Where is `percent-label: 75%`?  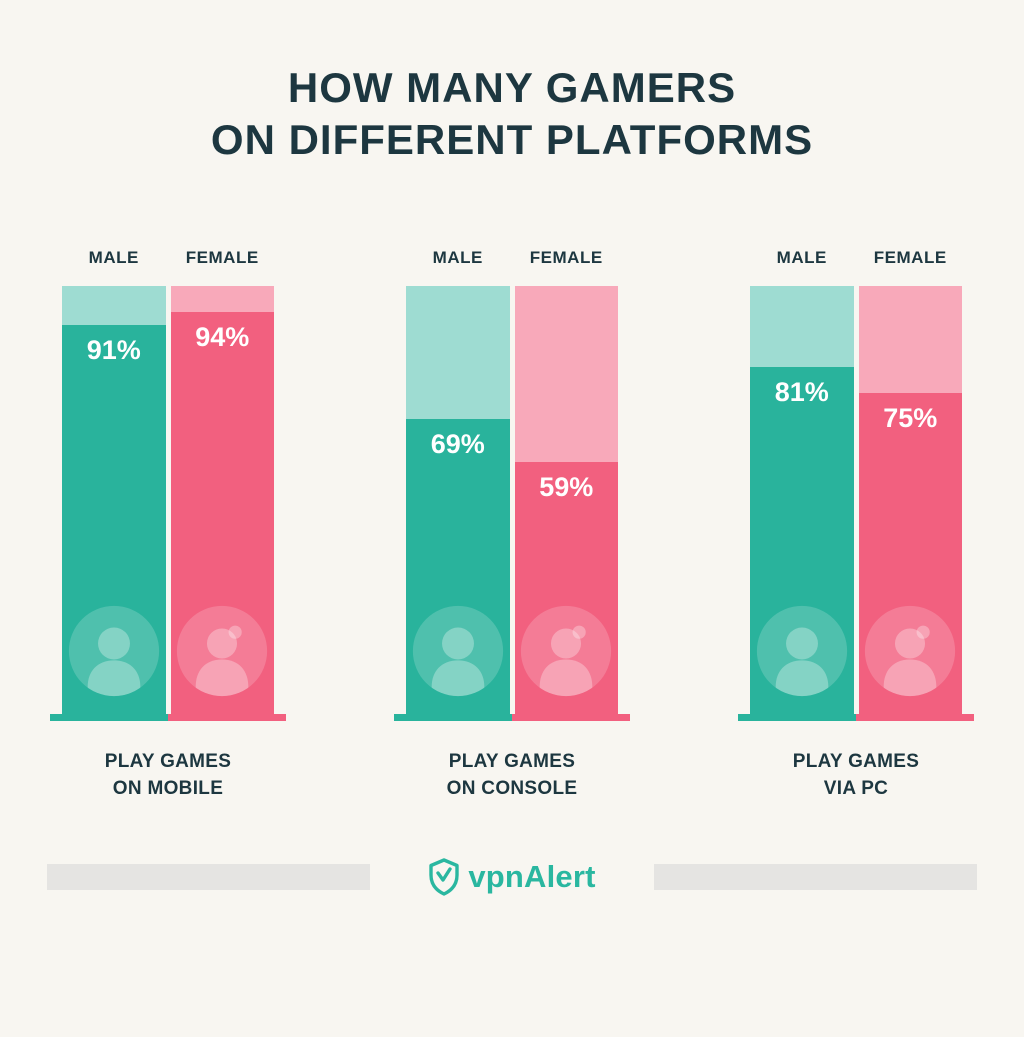
percent-label: 75% is located at coordinates (910, 418).